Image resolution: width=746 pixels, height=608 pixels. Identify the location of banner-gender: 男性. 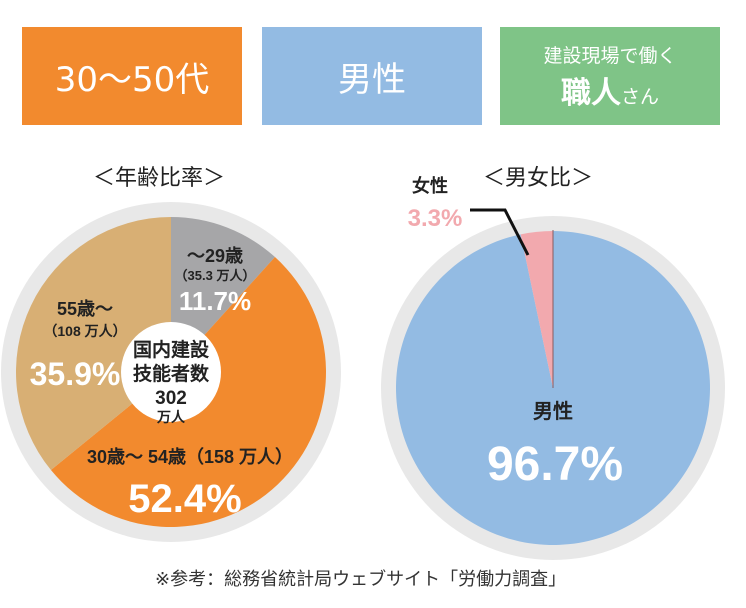
(372, 76).